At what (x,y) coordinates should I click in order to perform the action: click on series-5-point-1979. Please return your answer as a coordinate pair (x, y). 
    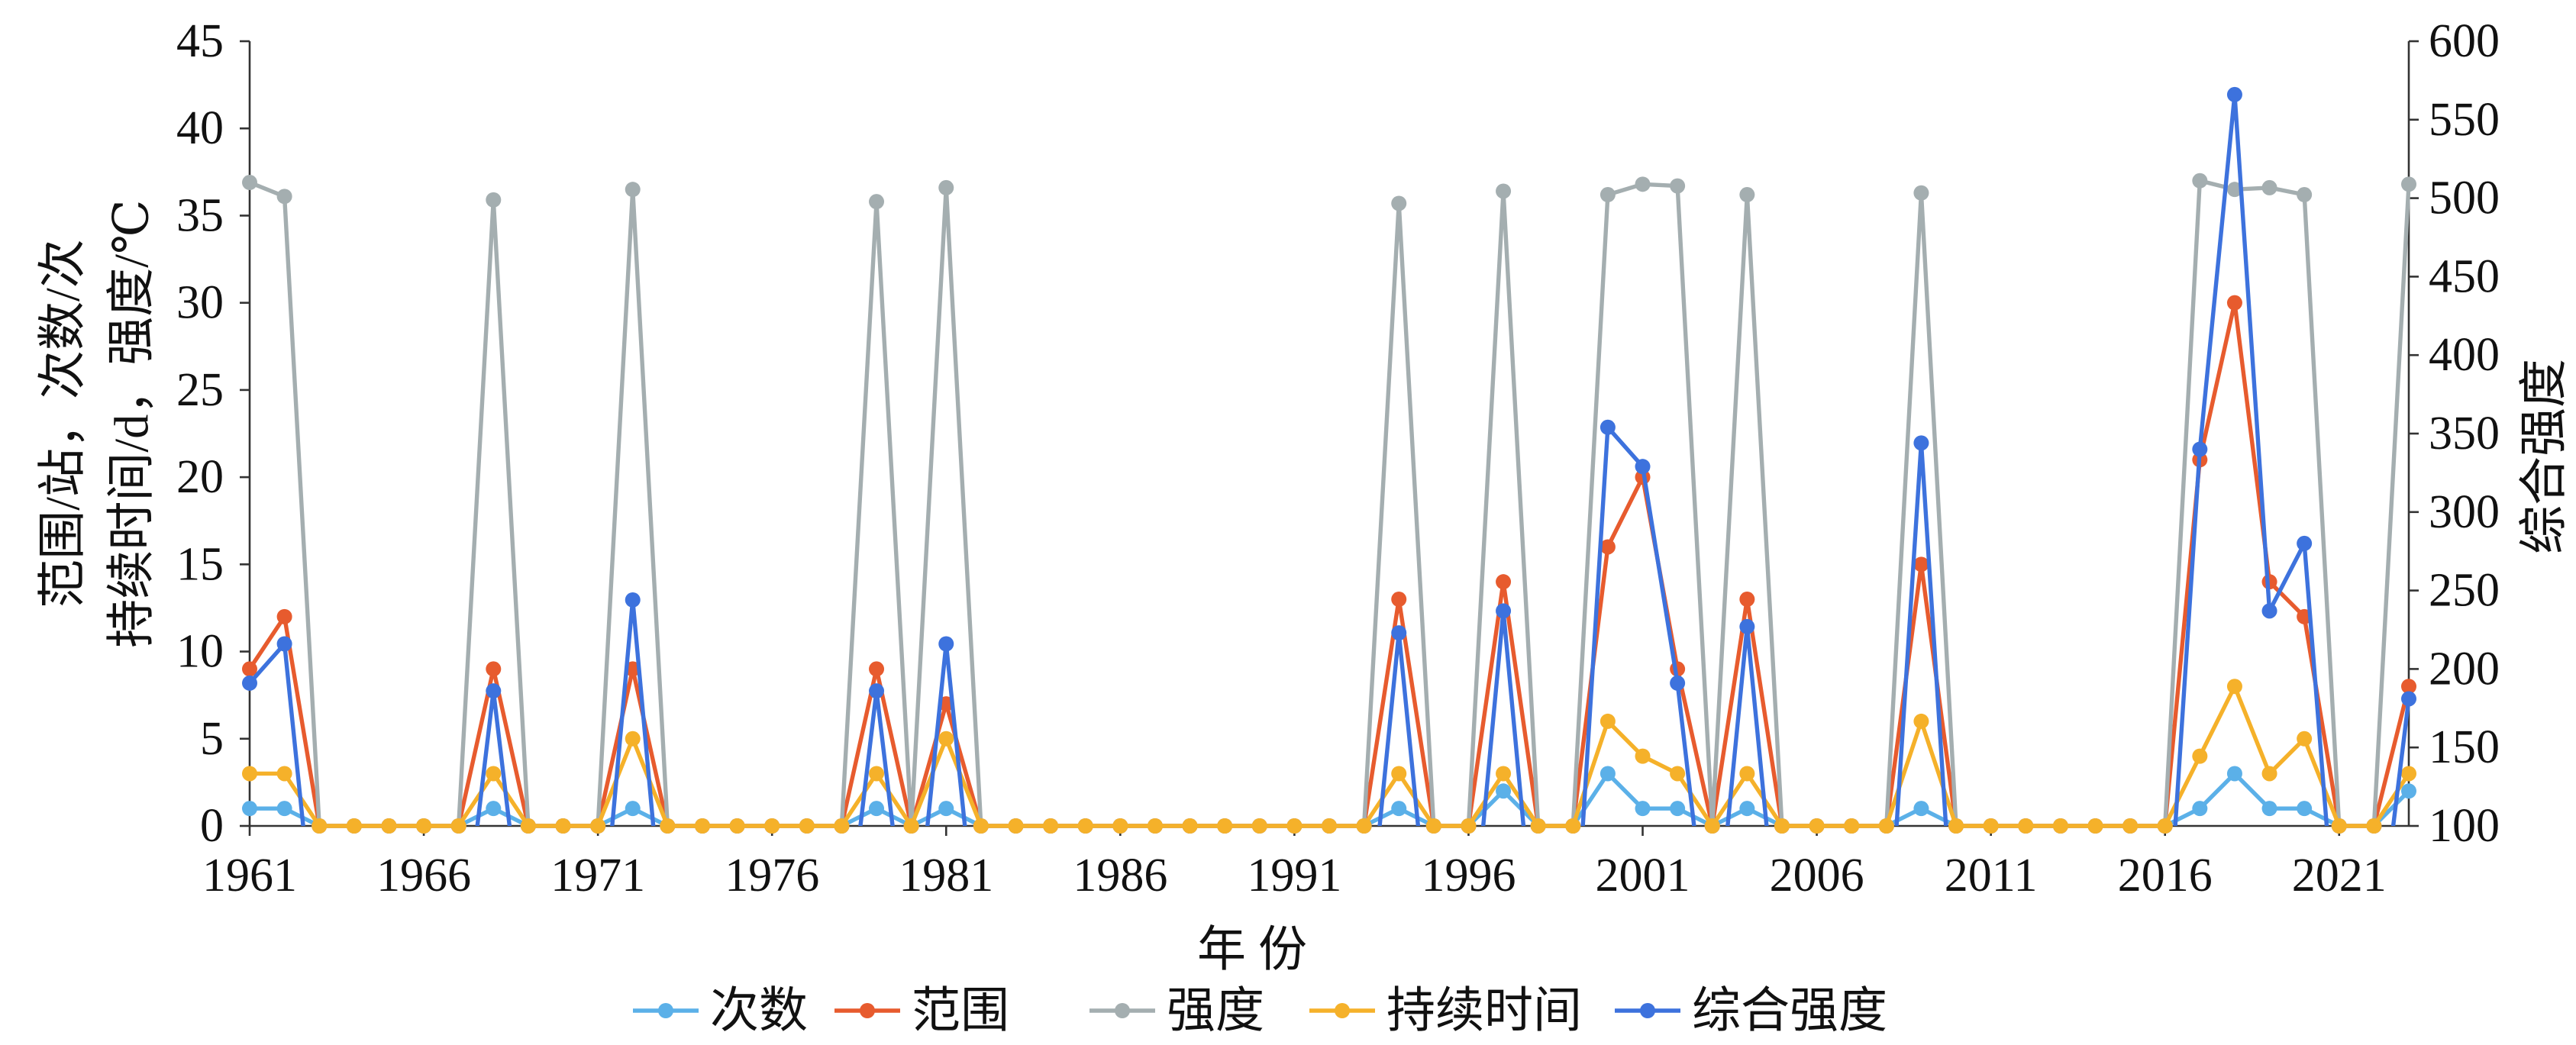
    Looking at the image, I should click on (877, 691).